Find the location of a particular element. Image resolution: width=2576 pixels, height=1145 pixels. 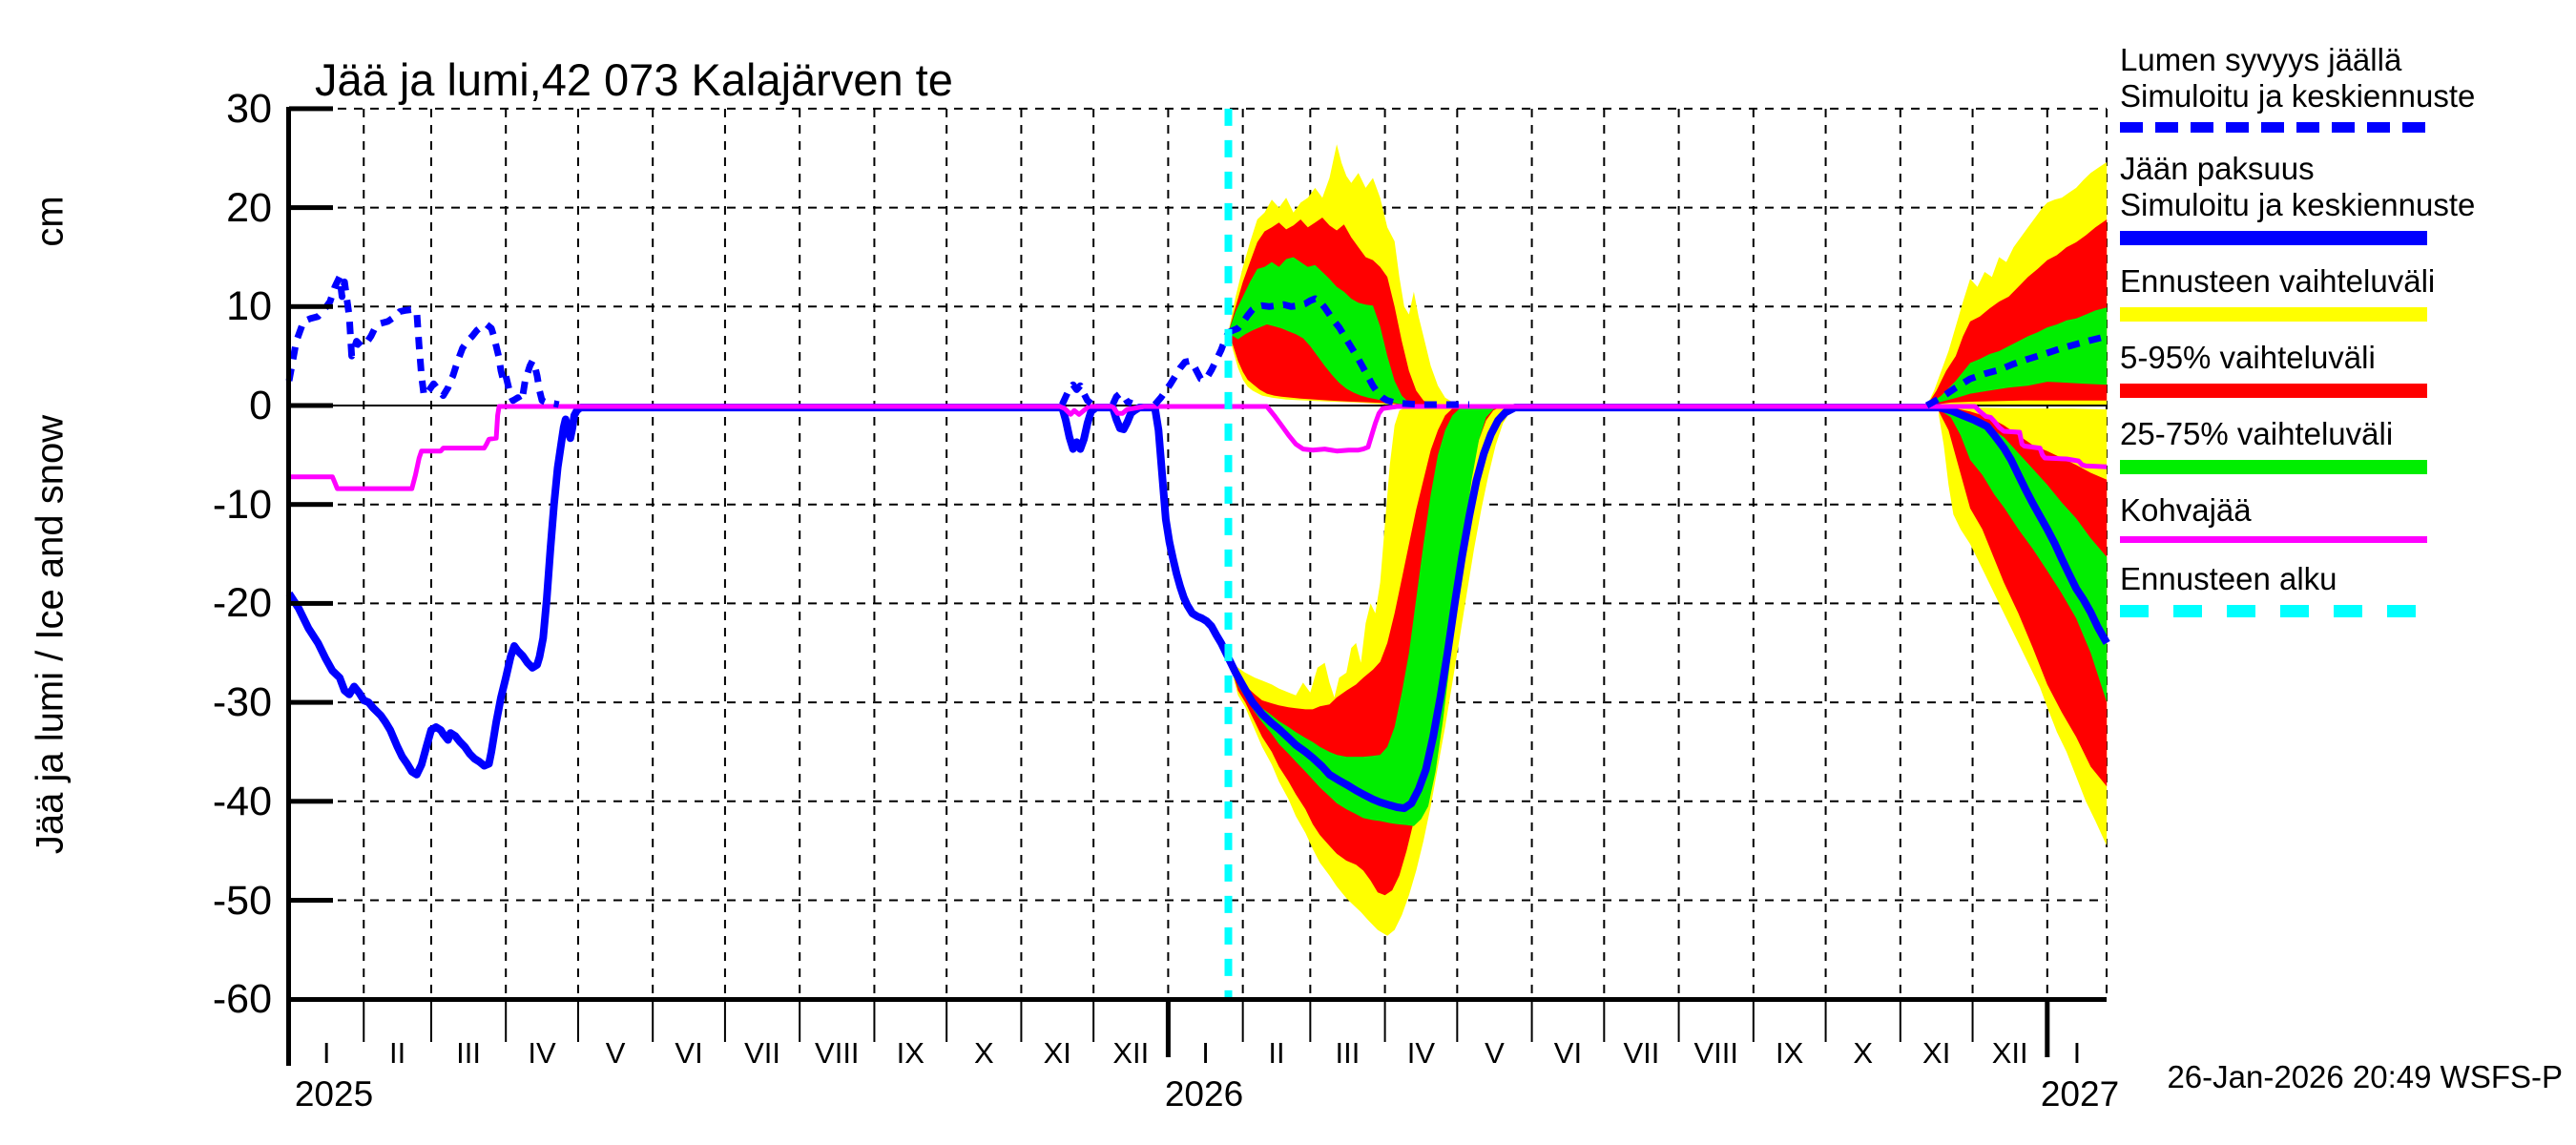

month-label-6: VI is located at coordinates (689, 1053).